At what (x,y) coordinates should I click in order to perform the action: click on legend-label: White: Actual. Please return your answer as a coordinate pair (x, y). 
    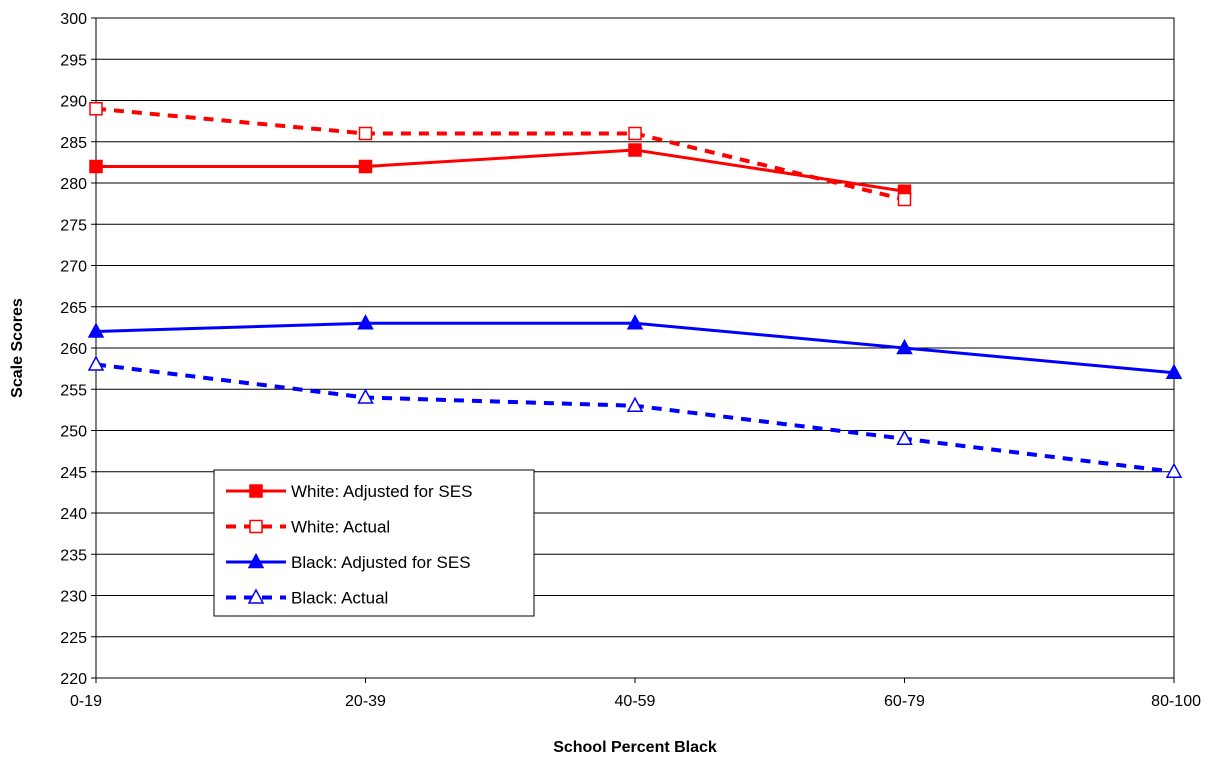
    Looking at the image, I should click on (340, 527).